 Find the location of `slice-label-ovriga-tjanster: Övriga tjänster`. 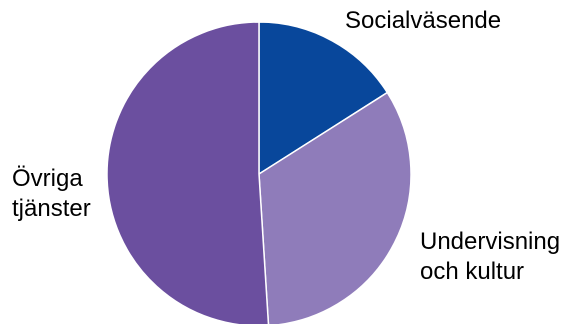

slice-label-ovriga-tjanster: Övriga tjänster is located at coordinates (51, 193).